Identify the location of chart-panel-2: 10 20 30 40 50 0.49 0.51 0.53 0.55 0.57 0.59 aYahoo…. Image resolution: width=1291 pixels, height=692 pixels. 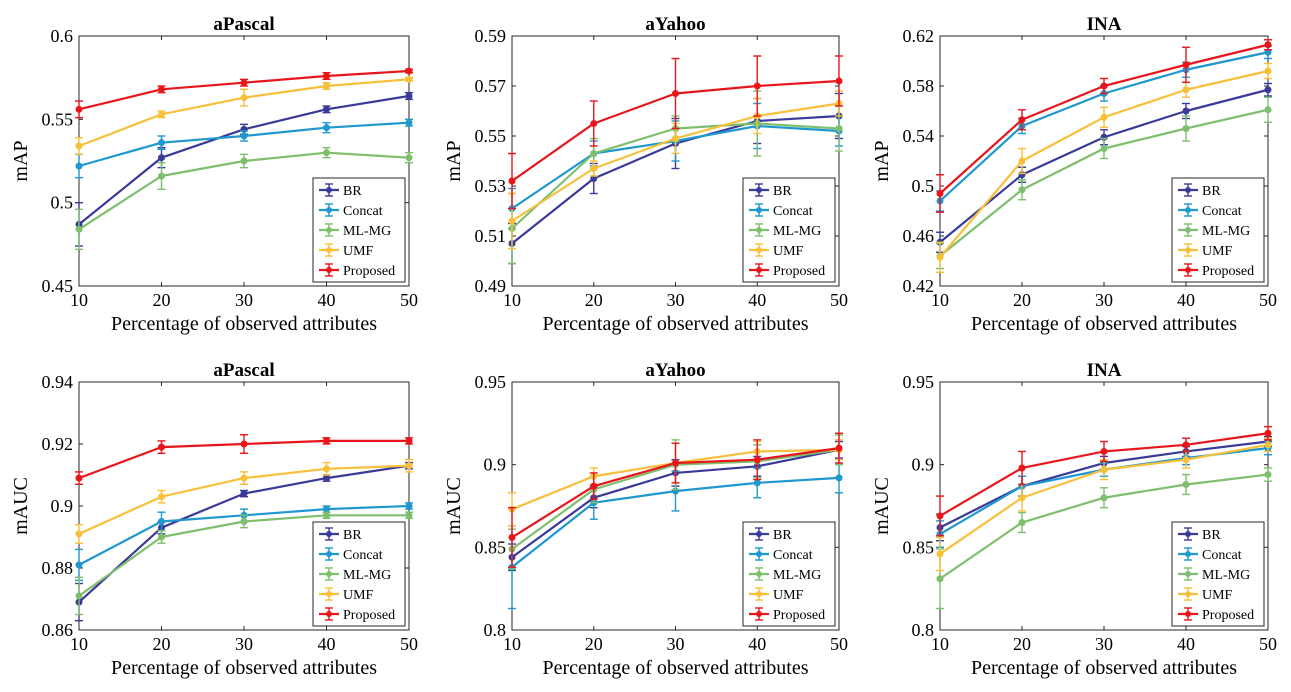
(645, 174).